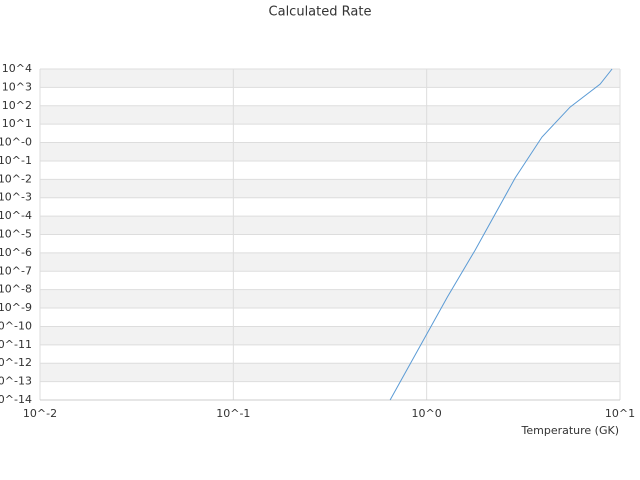  I want to click on y-tick-label: 10^-0, so click(16, 142).